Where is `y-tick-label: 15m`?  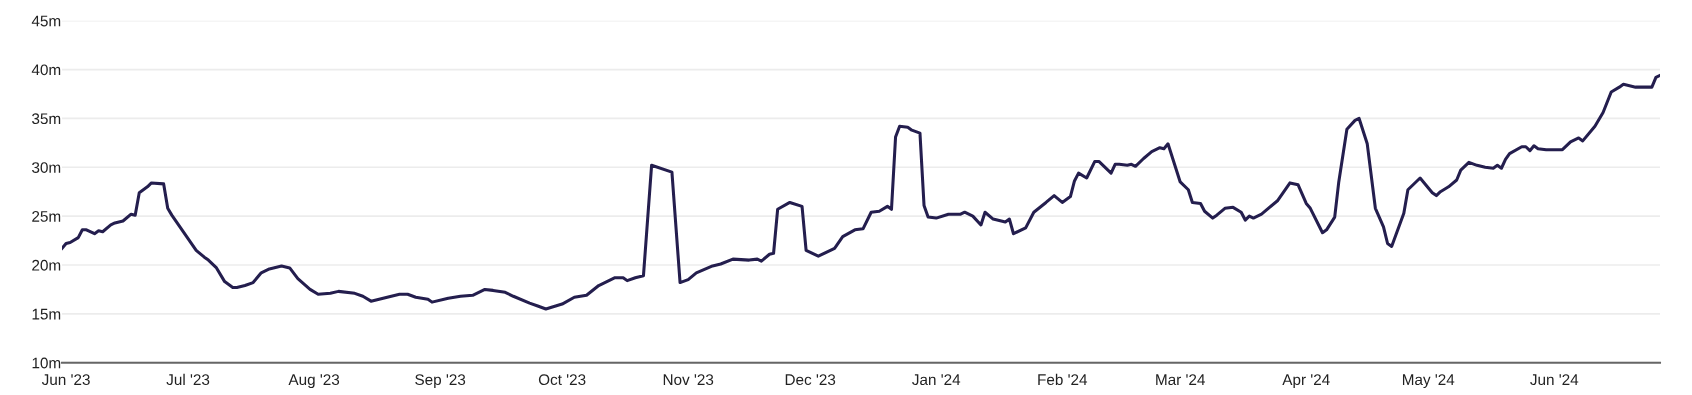 y-tick-label: 15m is located at coordinates (46, 314).